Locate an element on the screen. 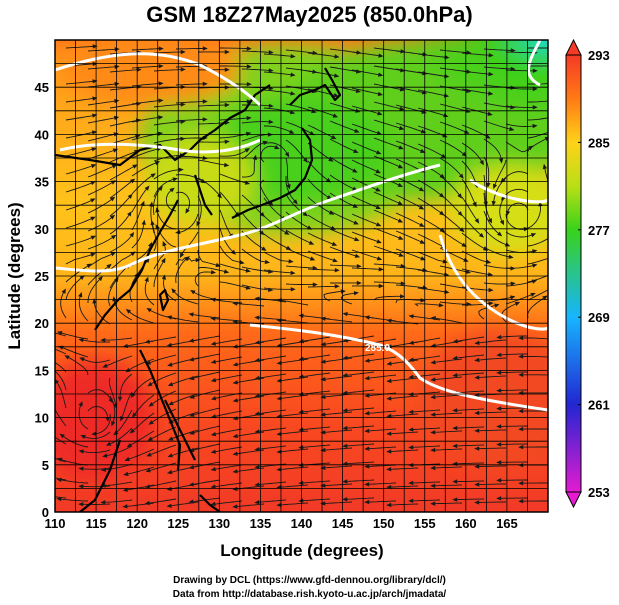 This screenshot has height=605, width=619. x-tick-label: 160 is located at coordinates (466, 523).